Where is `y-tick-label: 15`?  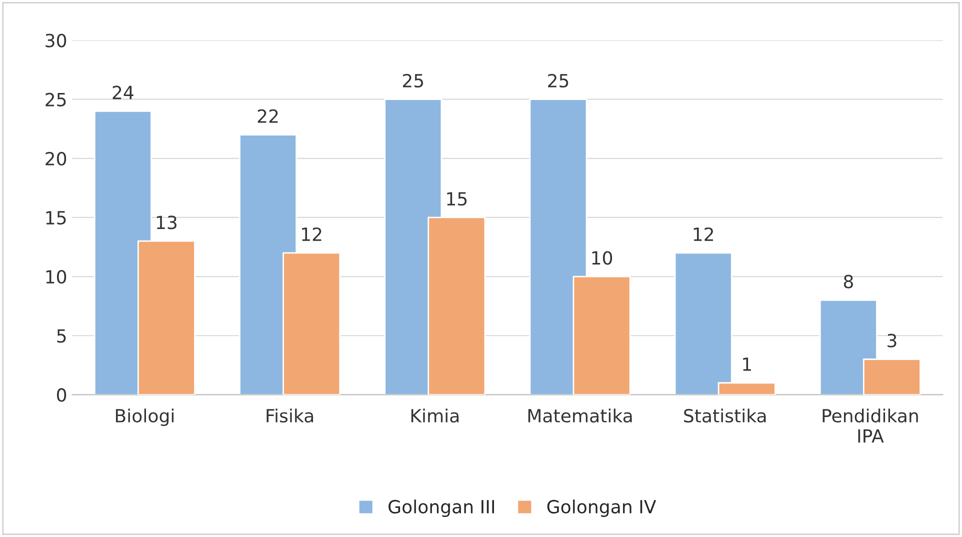
y-tick-label: 15 is located at coordinates (56, 218).